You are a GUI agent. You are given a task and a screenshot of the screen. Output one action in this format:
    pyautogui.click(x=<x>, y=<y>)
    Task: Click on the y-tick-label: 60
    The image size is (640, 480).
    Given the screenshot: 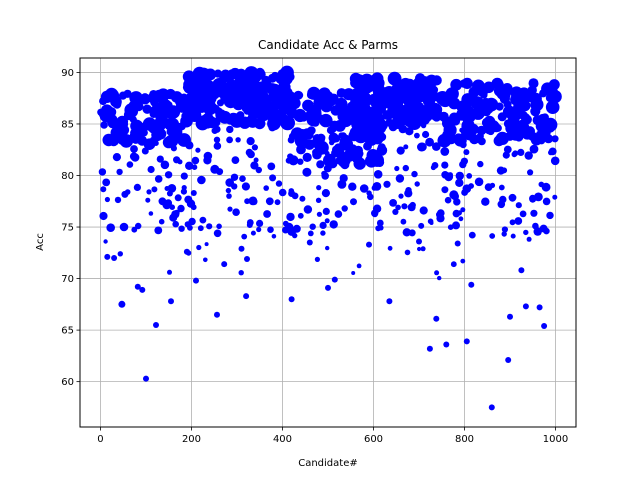 What is the action you would take?
    pyautogui.click(x=67, y=382)
    